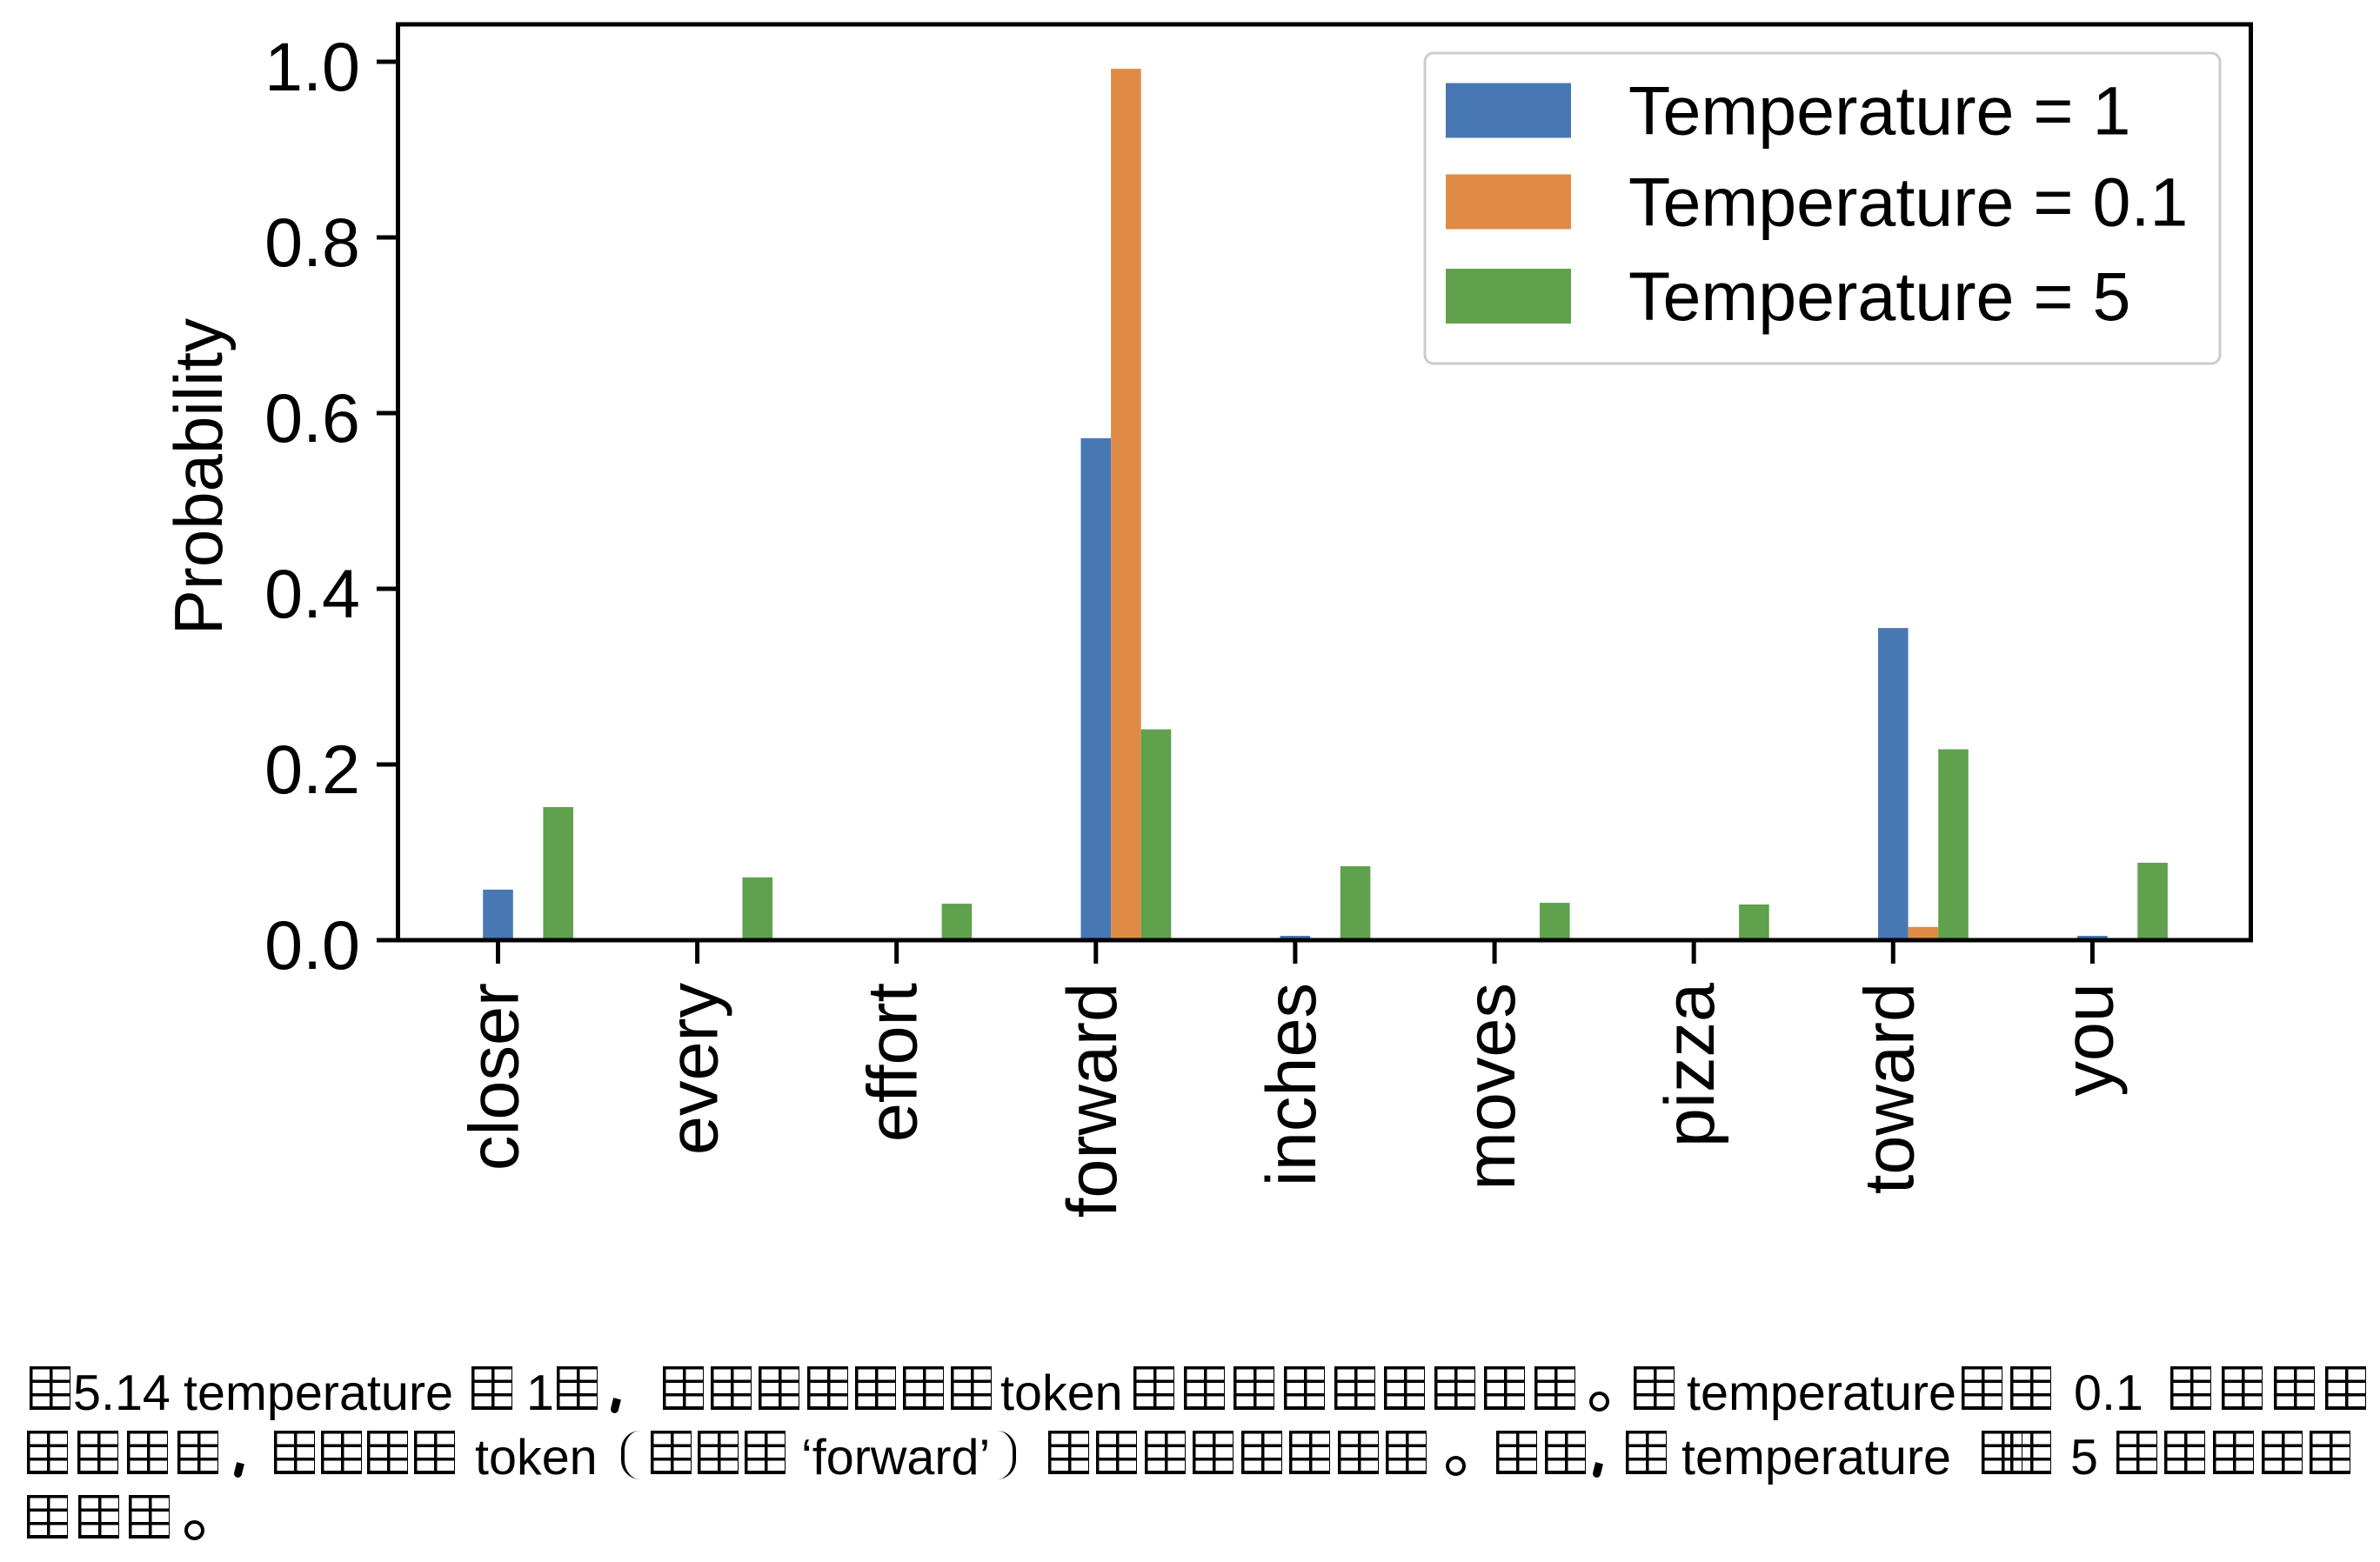  Describe the element at coordinates (1690, 1064) in the screenshot. I see `svg-text: pizza` at that location.